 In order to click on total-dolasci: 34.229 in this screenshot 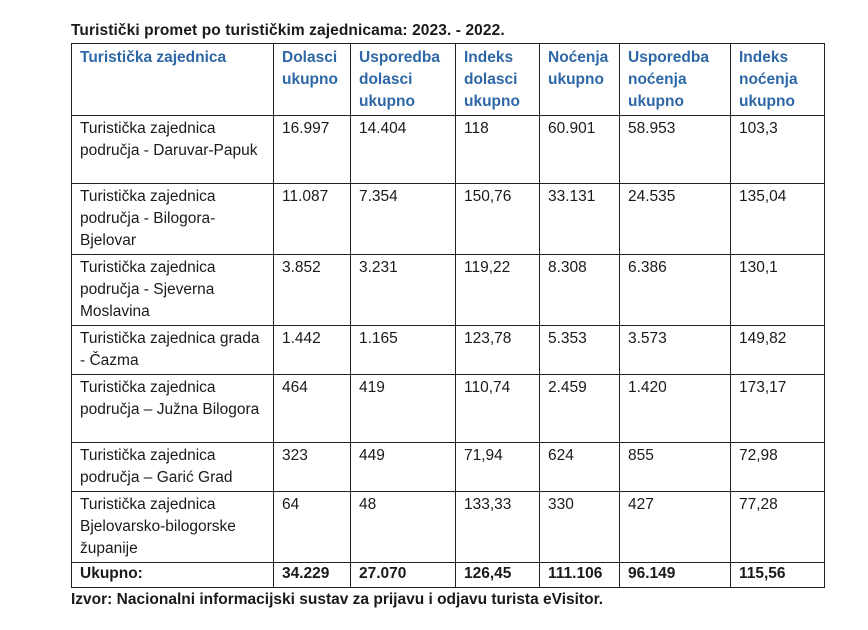, I will do `click(312, 575)`.